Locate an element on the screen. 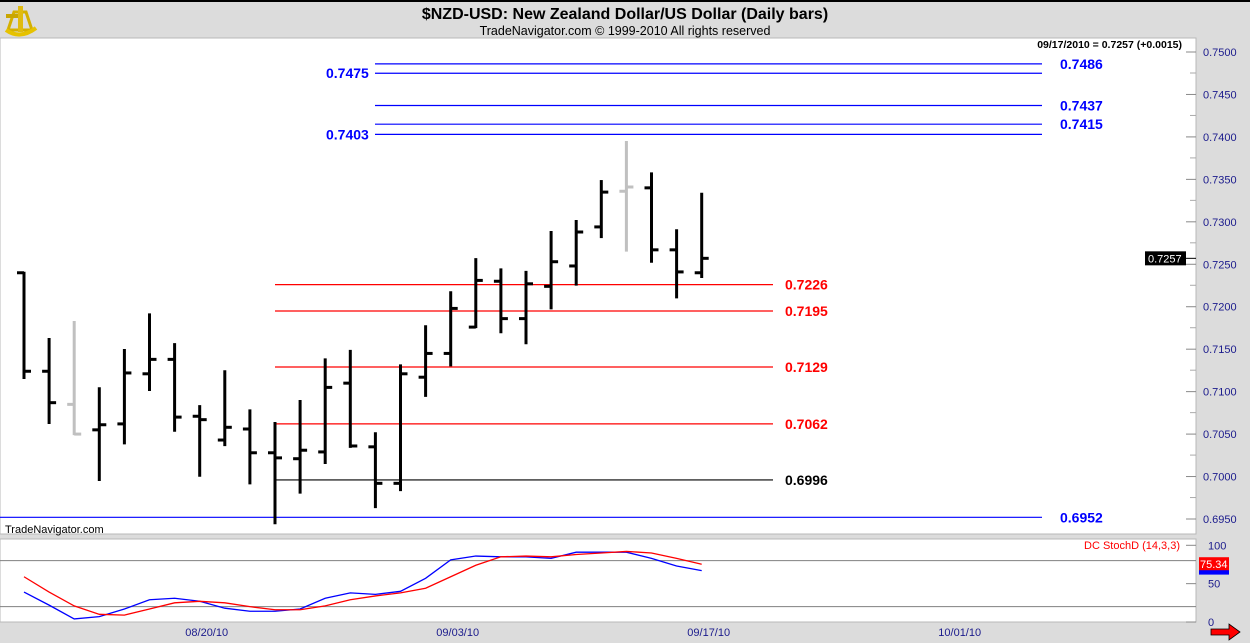 This screenshot has width=1250, height=643. x-tick-label: 10/01/10 is located at coordinates (959, 633).